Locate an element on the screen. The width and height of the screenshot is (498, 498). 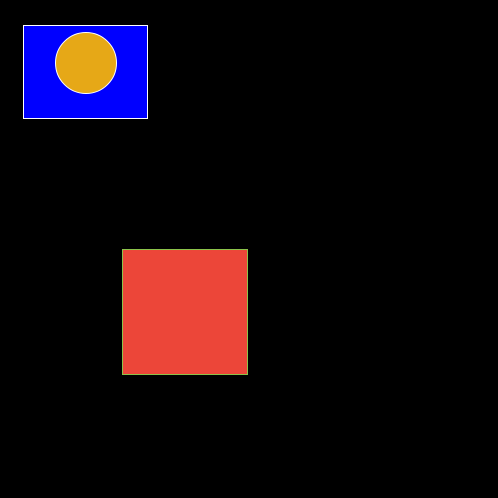
yellow-circle is located at coordinates (86, 63).